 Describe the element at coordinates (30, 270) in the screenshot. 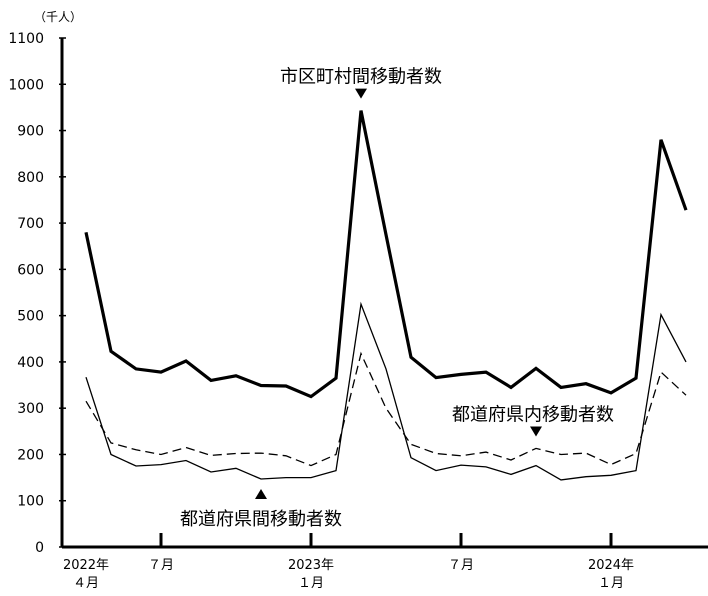

I see `y-tick-label: 600` at that location.